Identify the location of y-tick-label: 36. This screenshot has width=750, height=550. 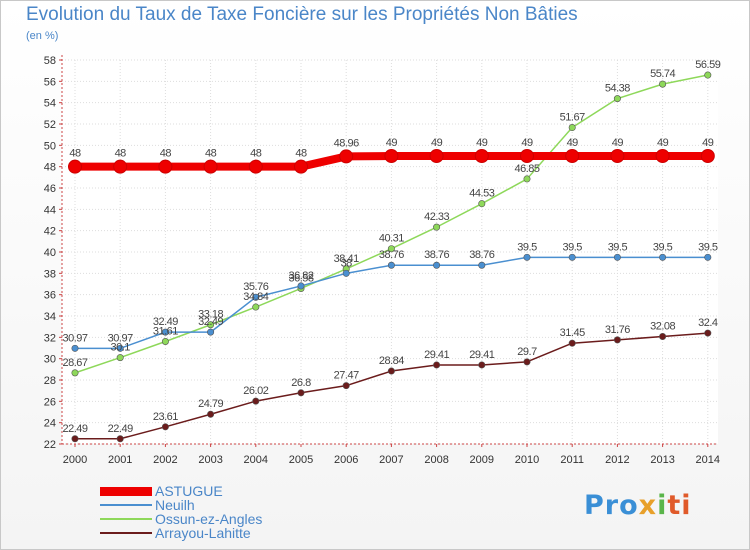
(50, 296).